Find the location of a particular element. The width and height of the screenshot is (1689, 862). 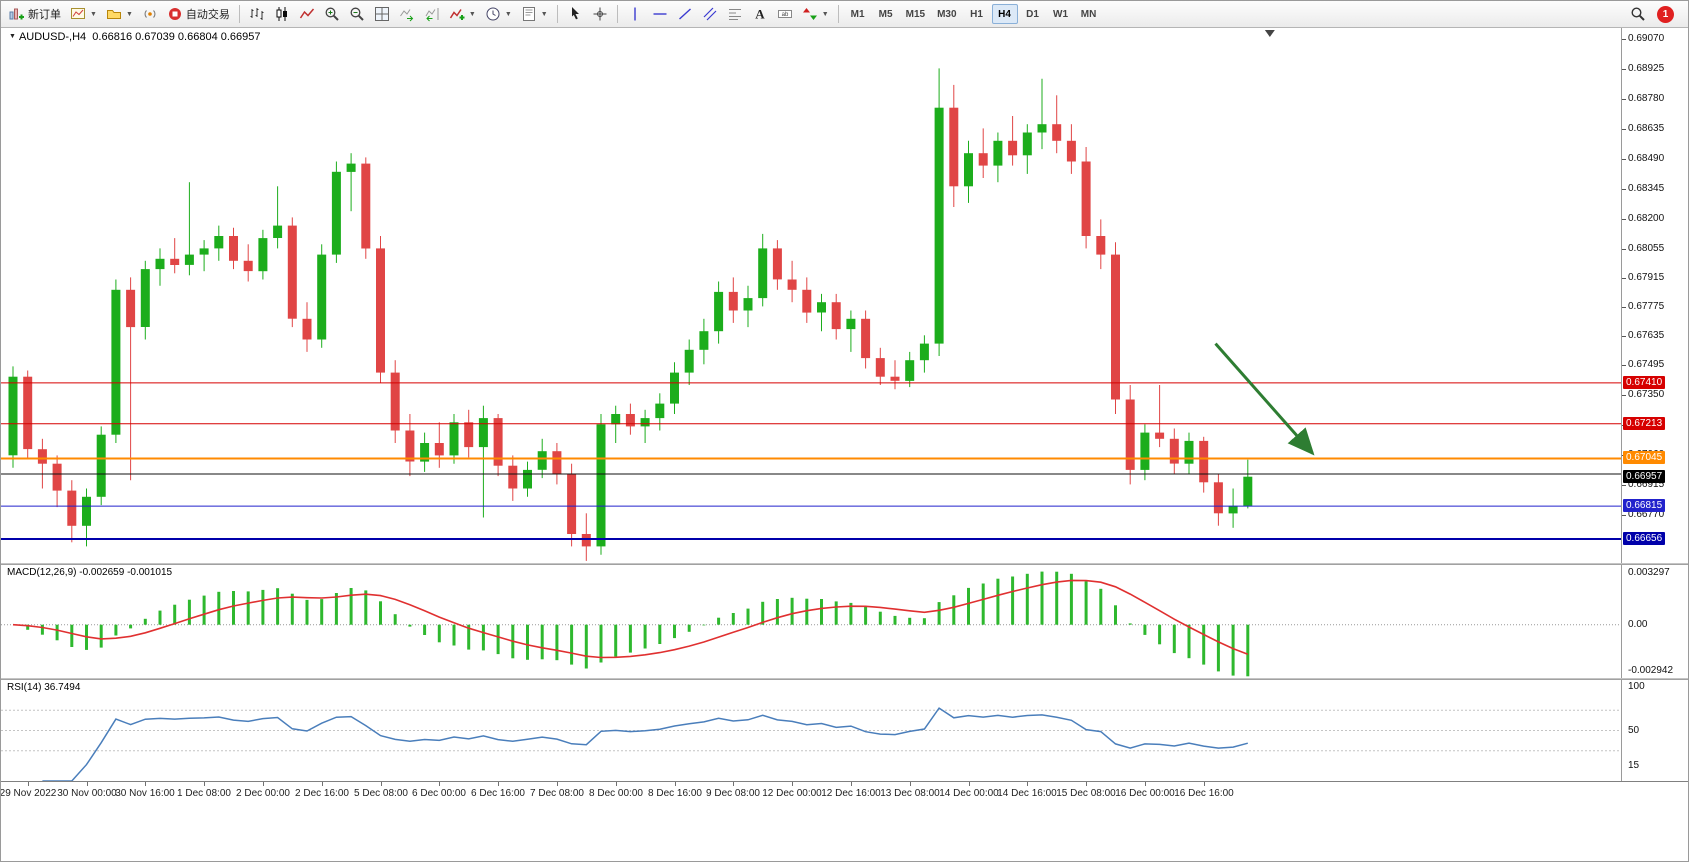

timeframe-h4: H4 is located at coordinates (1004, 14).